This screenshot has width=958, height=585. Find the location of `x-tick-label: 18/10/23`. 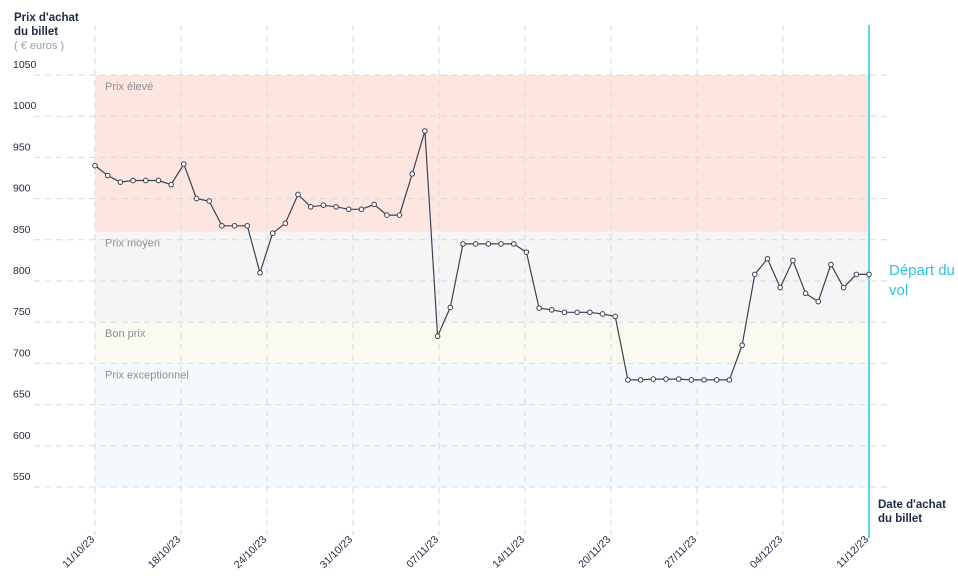

x-tick-label: 18/10/23 is located at coordinates (164, 552).